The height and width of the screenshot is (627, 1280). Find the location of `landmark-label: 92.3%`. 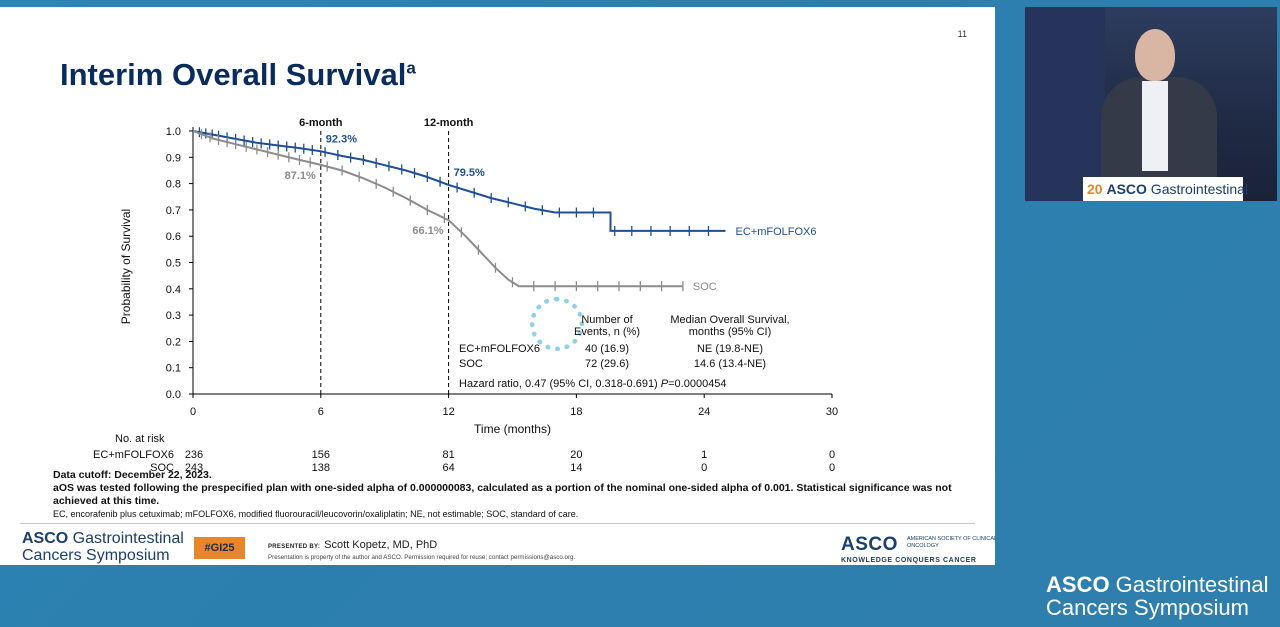

landmark-label: 92.3% is located at coordinates (341, 139).